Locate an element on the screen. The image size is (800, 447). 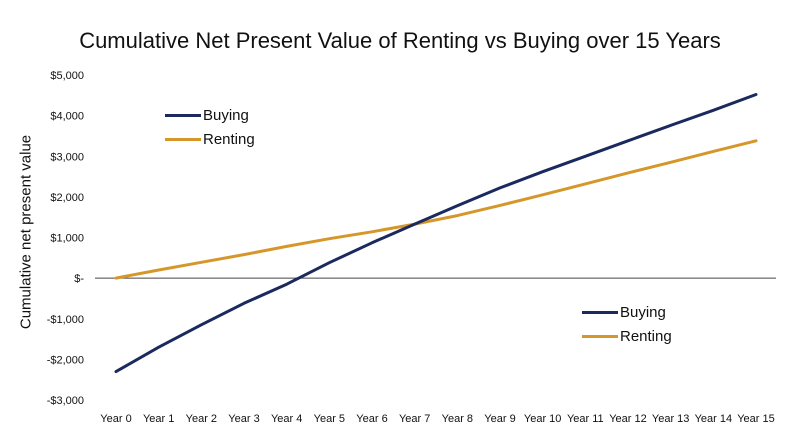
x-tick-label: Year 14 is located at coordinates (714, 419).